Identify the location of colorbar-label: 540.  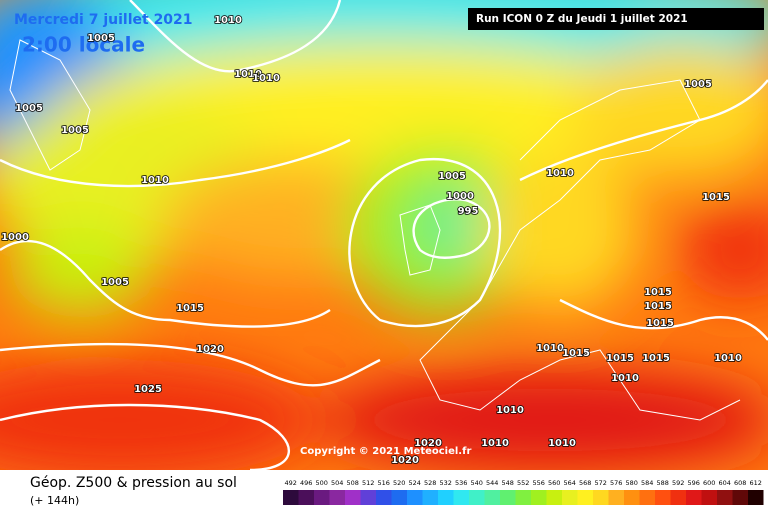
(477, 483).